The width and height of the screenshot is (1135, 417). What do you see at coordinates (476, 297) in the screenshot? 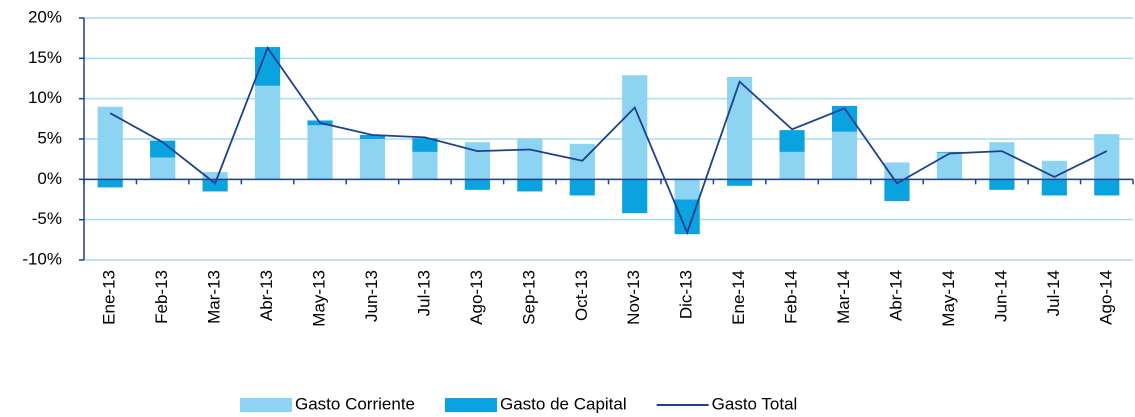
I see `x-tick-label: Ago-13` at bounding box center [476, 297].